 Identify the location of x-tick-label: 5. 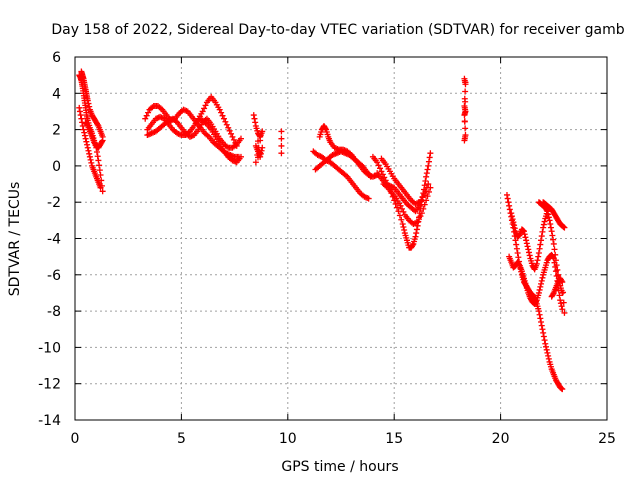
(181, 439).